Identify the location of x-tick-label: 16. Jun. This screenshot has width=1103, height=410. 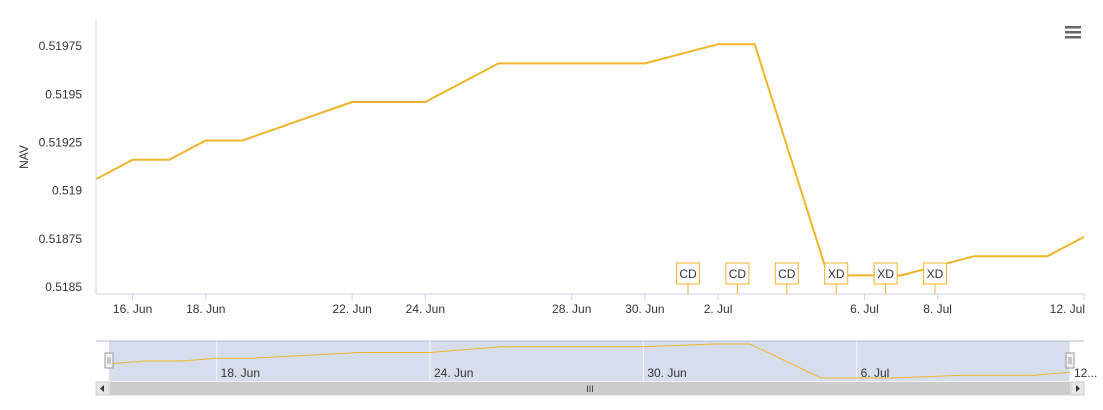
(132, 309).